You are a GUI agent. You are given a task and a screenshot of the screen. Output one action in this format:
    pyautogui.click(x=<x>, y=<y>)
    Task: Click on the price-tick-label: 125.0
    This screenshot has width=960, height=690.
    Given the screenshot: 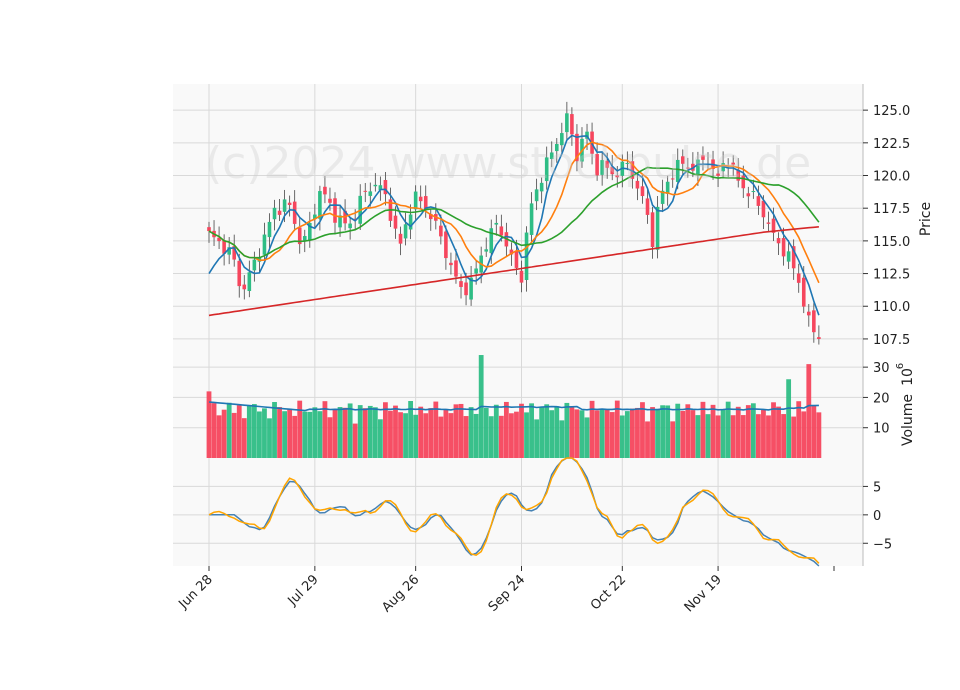 What is the action you would take?
    pyautogui.click(x=891, y=111)
    